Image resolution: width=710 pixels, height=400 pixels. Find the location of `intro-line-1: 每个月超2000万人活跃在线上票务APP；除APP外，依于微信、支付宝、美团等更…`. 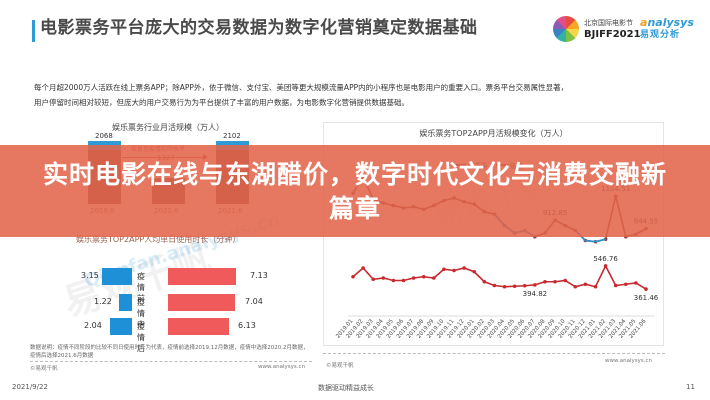

intro-line-1: 每个月超2000万人活跃在线上票务APP；除APP外，依于微信、支付宝、美团等更… is located at coordinates (301, 87).